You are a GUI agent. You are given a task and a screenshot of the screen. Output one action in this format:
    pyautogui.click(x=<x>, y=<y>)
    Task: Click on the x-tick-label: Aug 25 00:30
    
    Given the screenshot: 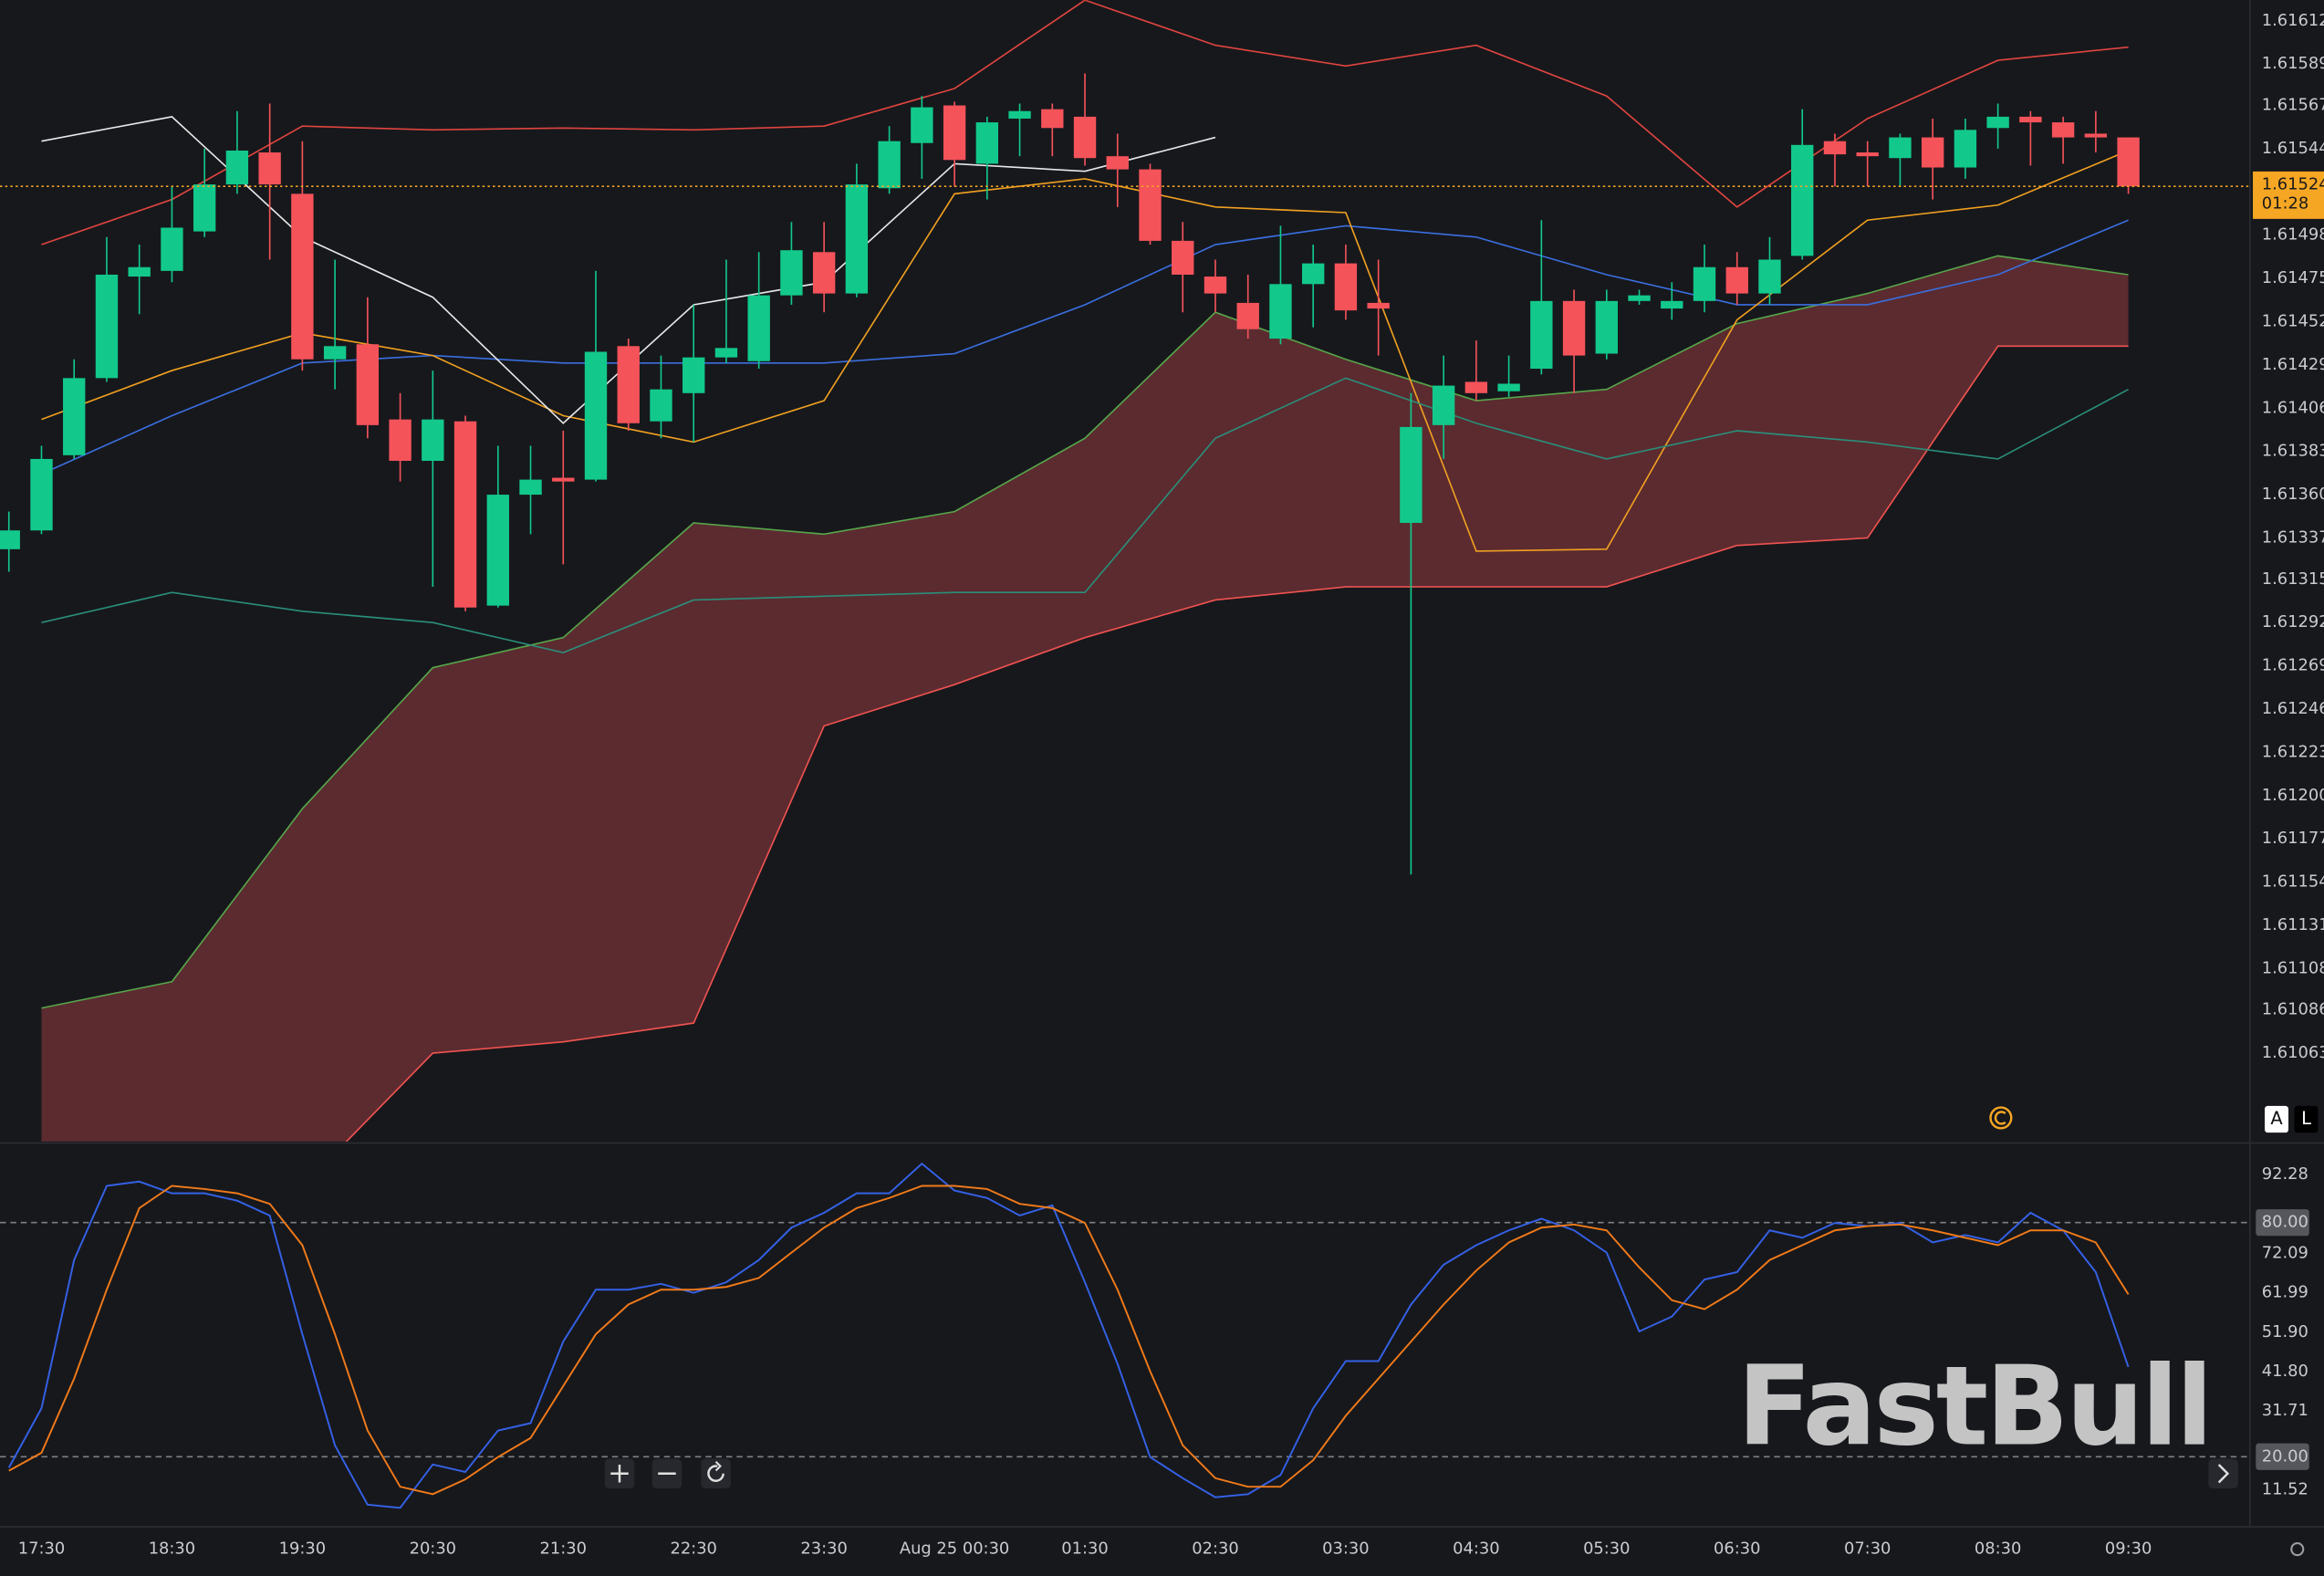 What is the action you would take?
    pyautogui.click(x=955, y=1549)
    